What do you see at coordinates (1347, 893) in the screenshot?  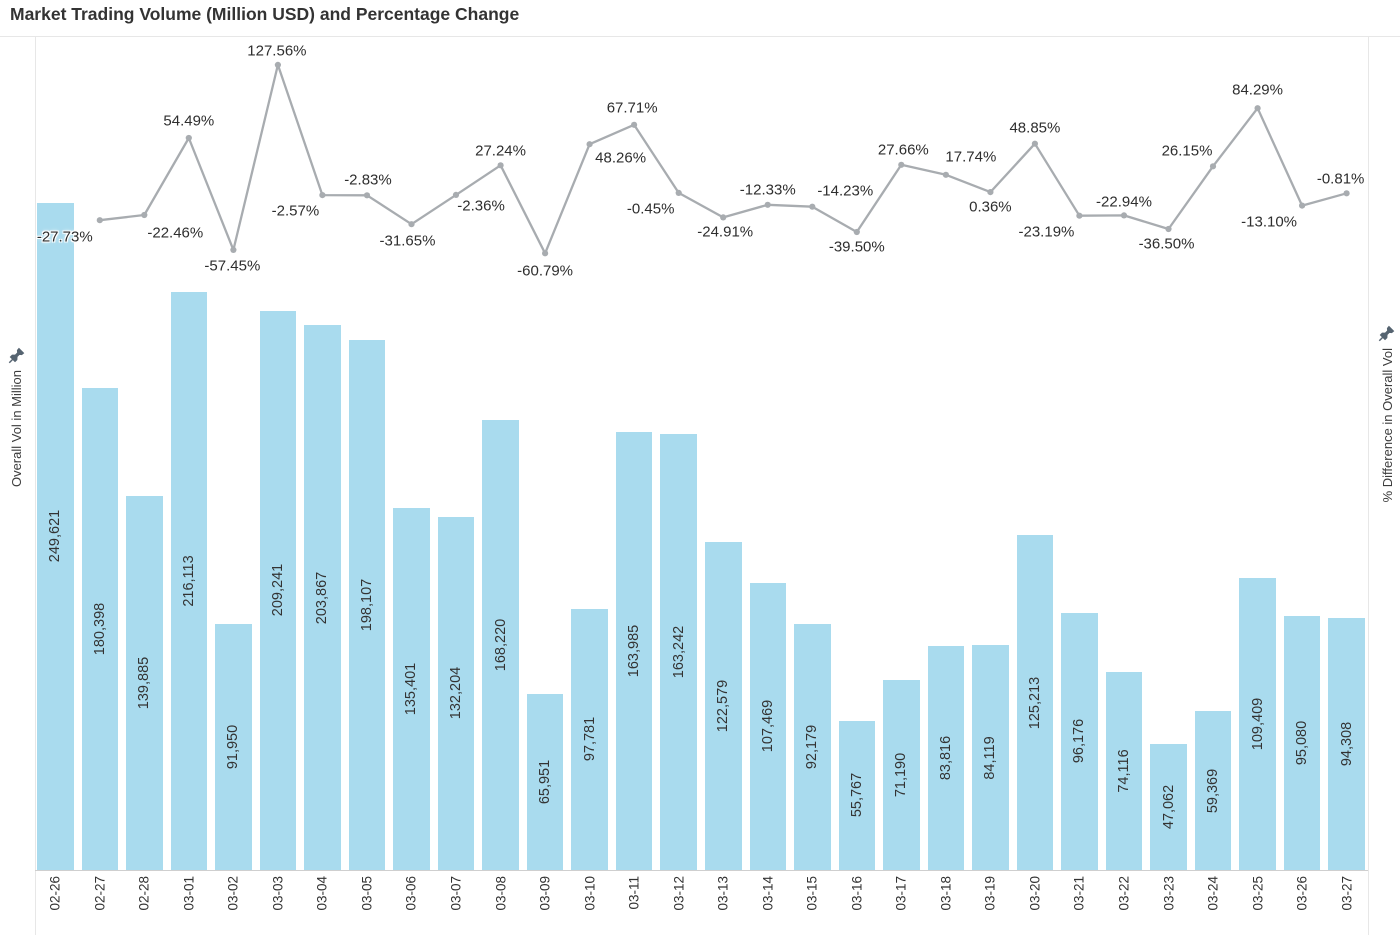 I see `x-axis-label-03-27: 03-27` at bounding box center [1347, 893].